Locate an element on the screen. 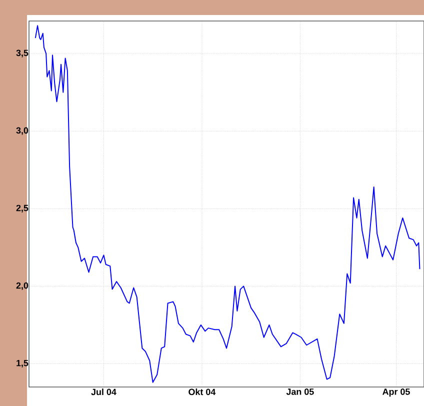 The width and height of the screenshot is (424, 406). y-tick-label: 2,0 is located at coordinates (22, 286).